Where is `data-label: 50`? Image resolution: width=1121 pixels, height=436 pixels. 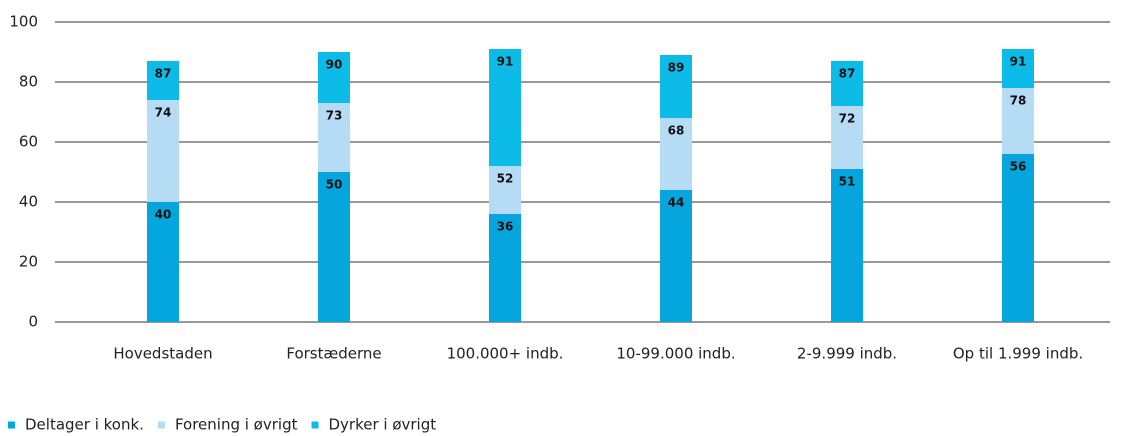 data-label: 50 is located at coordinates (334, 185).